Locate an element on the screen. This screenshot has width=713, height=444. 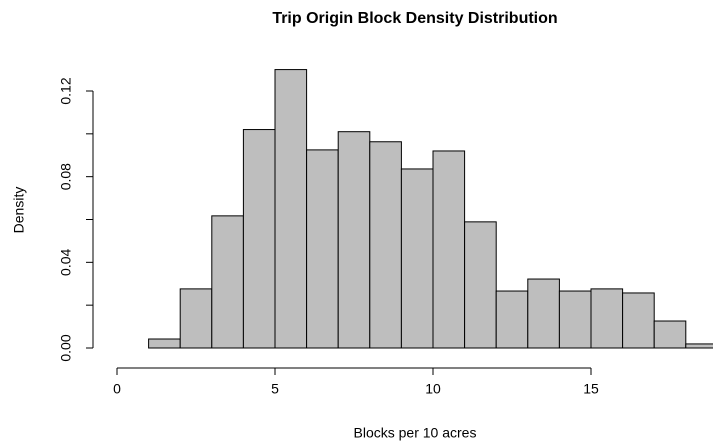
y-tick-label: 0.00 is located at coordinates (66, 347).